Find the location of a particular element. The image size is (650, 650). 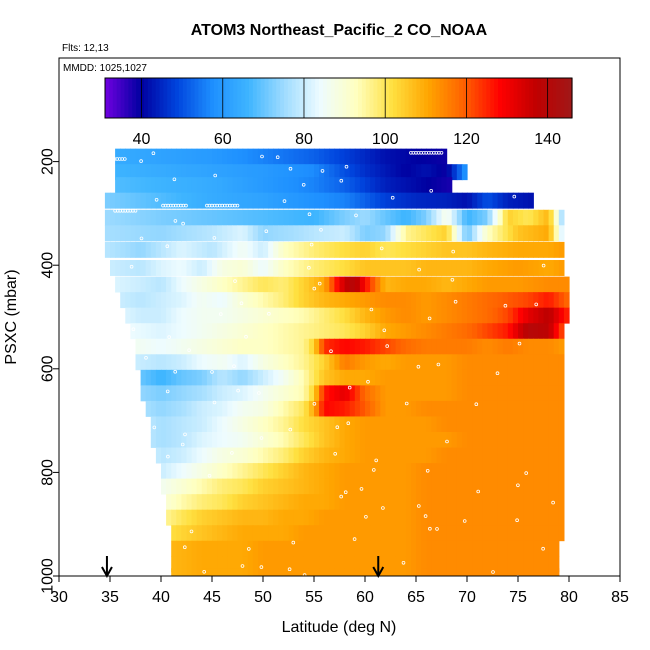

y-tick-label: 400 is located at coordinates (48, 265).